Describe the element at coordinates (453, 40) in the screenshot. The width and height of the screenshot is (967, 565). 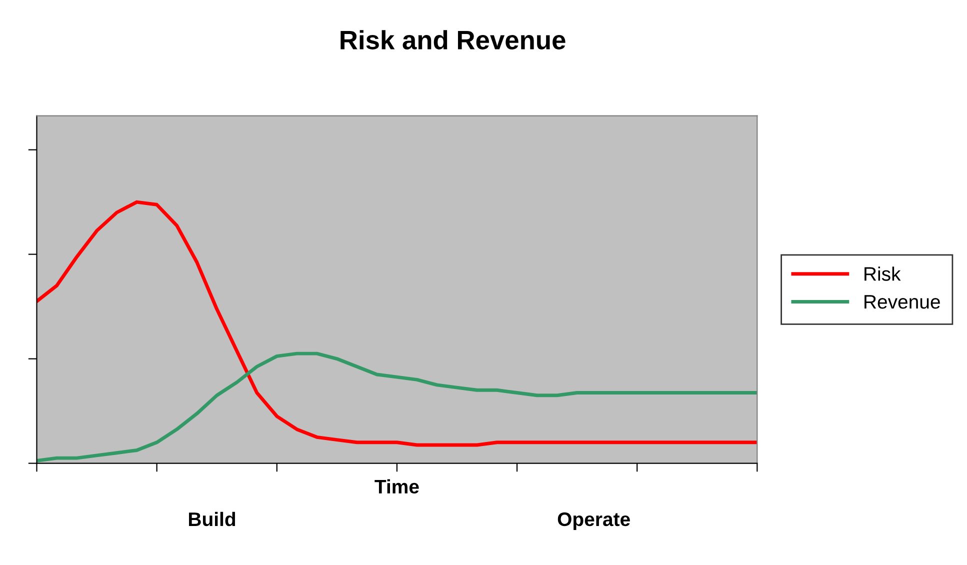
I see `chart-title: Risk and Revenue` at that location.